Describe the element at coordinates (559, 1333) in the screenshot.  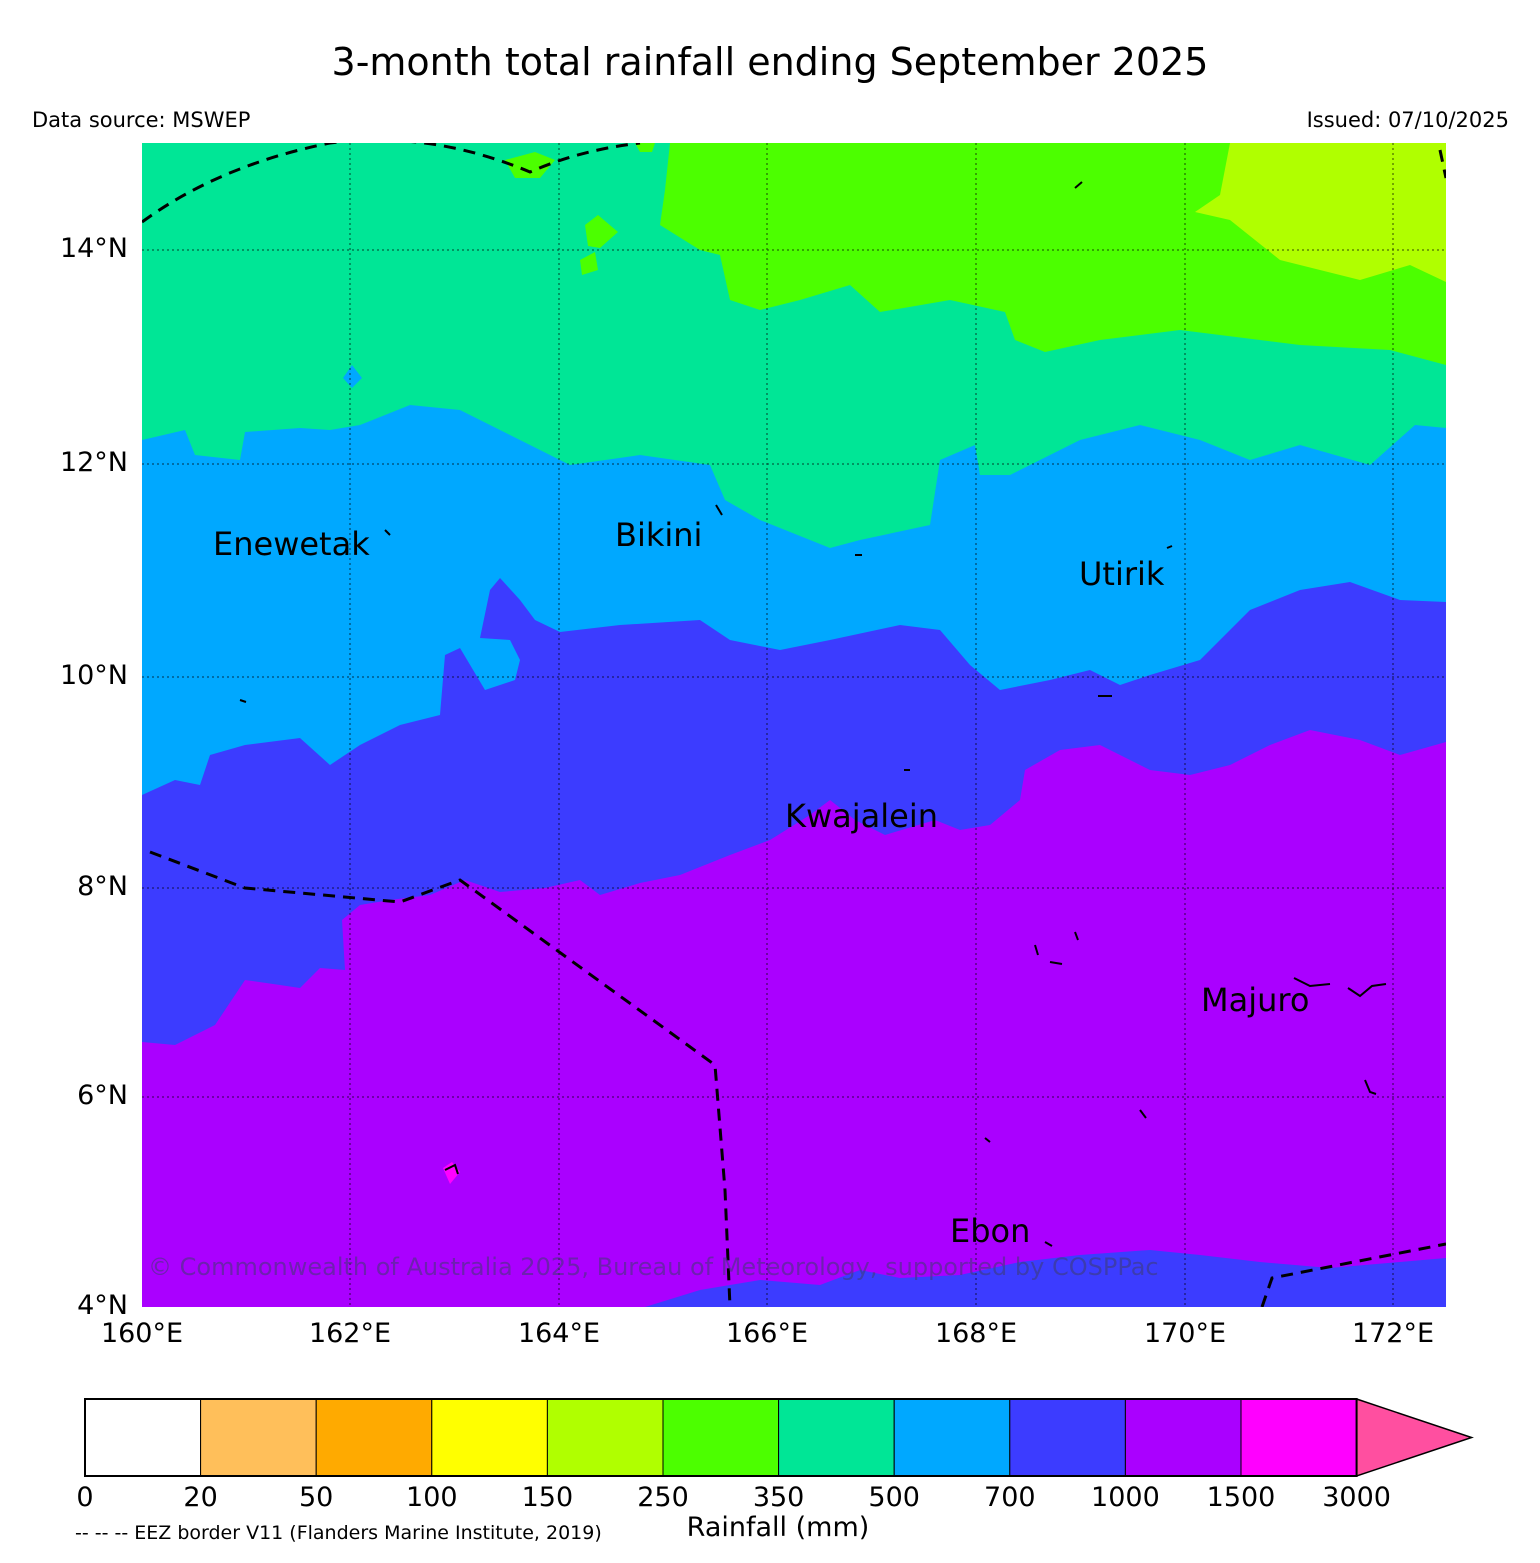
I see `lon-label-164e: 164°E` at that location.